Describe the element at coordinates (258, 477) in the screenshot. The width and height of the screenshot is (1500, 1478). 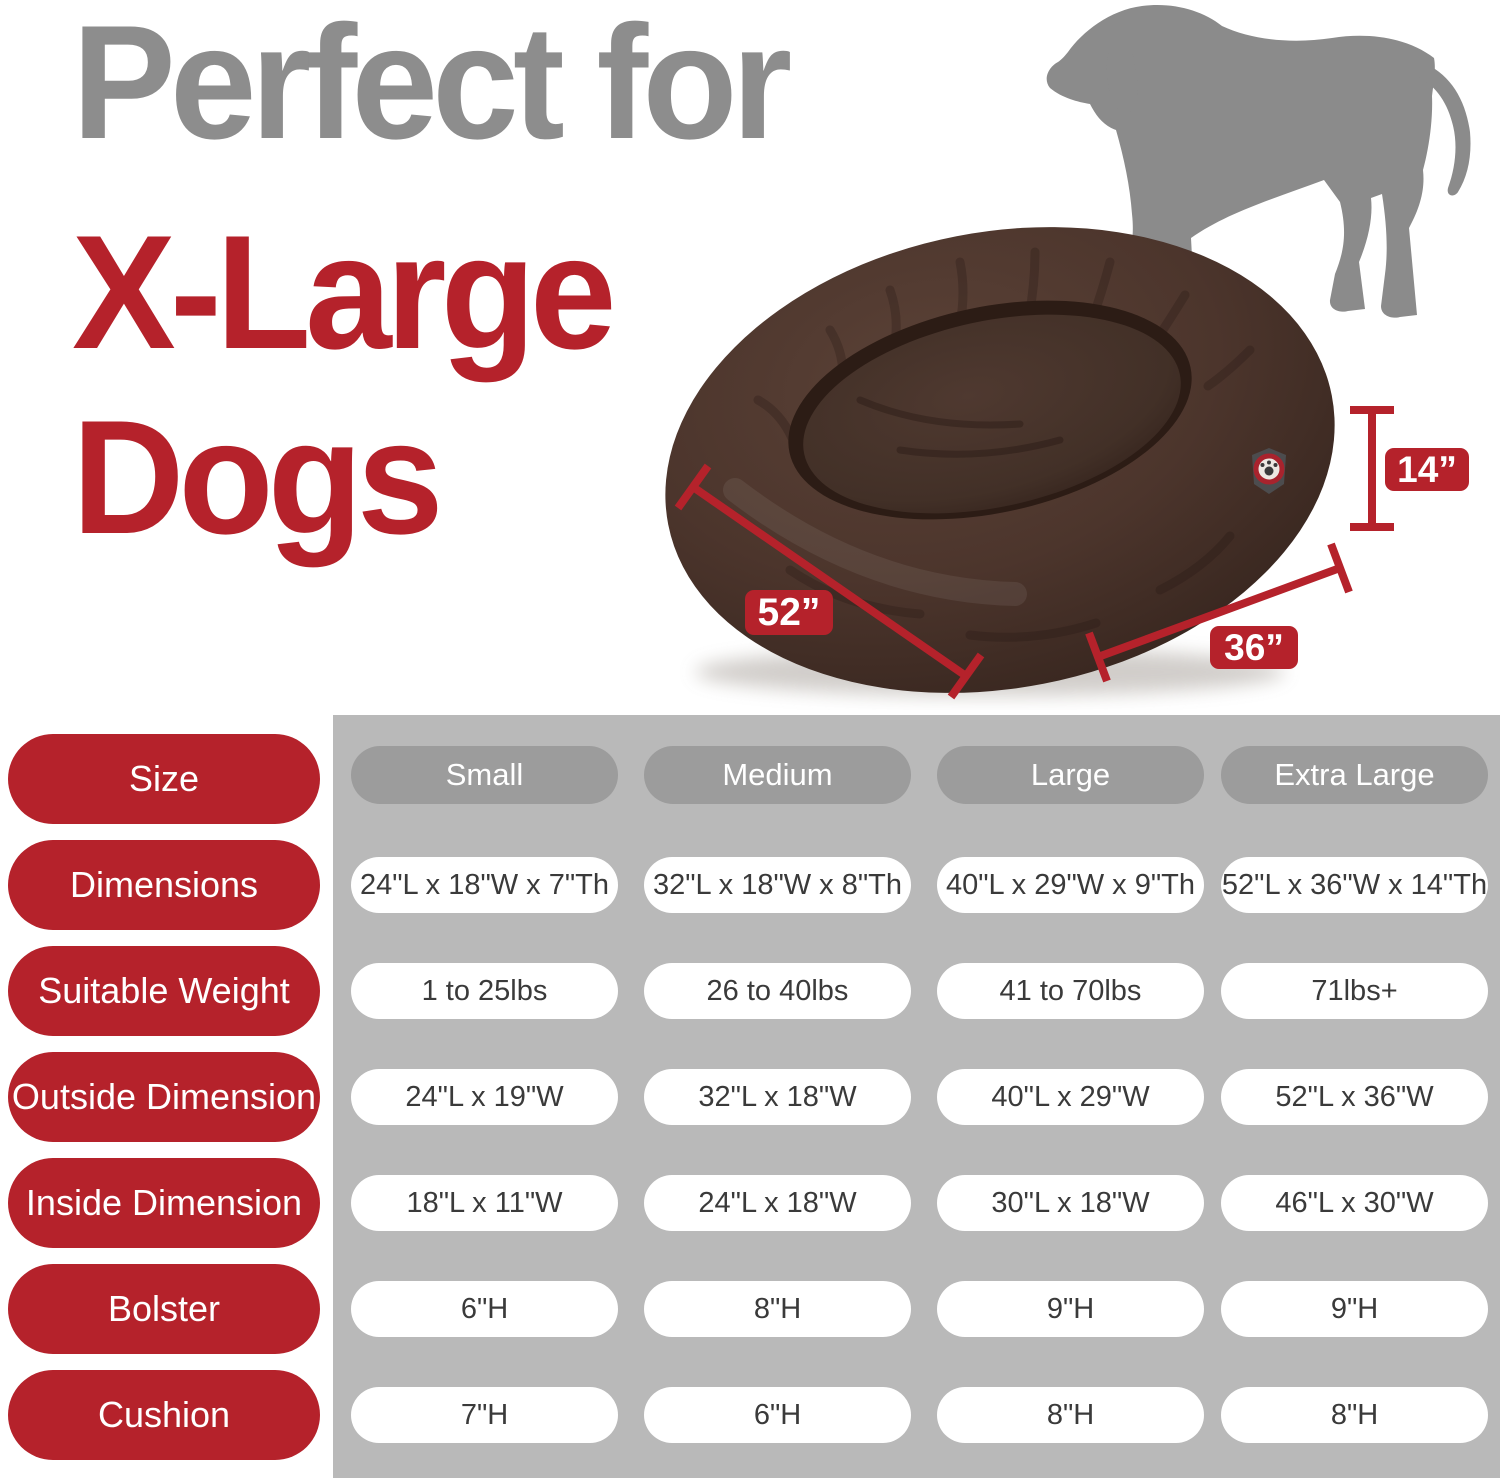
I see `title-line-3: Dogs` at that location.